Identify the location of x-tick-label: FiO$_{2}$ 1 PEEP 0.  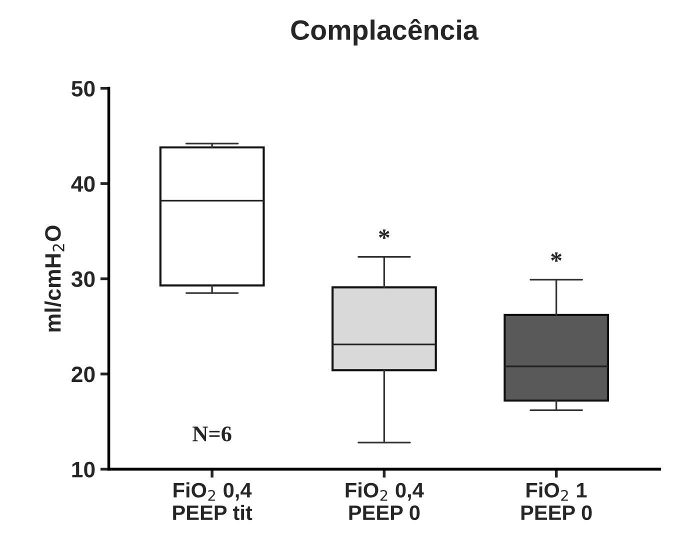
(556, 501).